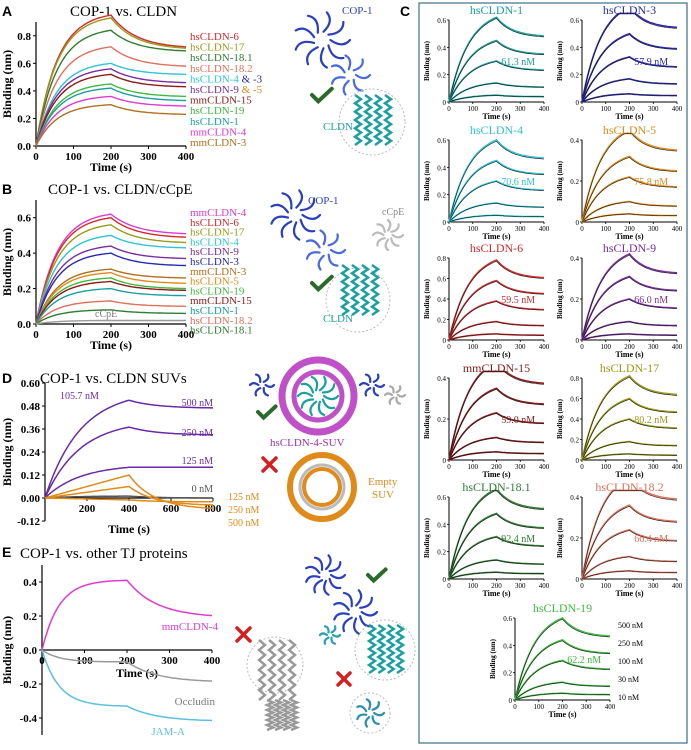 This screenshot has width=691, height=750. I want to click on legend-text: hsCLDN-4, so click(214, 242).